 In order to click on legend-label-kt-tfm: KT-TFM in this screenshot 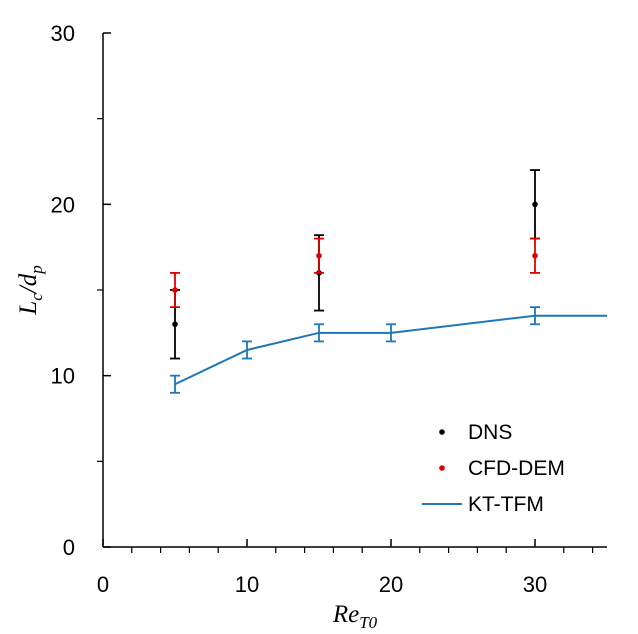, I will do `click(506, 504)`.